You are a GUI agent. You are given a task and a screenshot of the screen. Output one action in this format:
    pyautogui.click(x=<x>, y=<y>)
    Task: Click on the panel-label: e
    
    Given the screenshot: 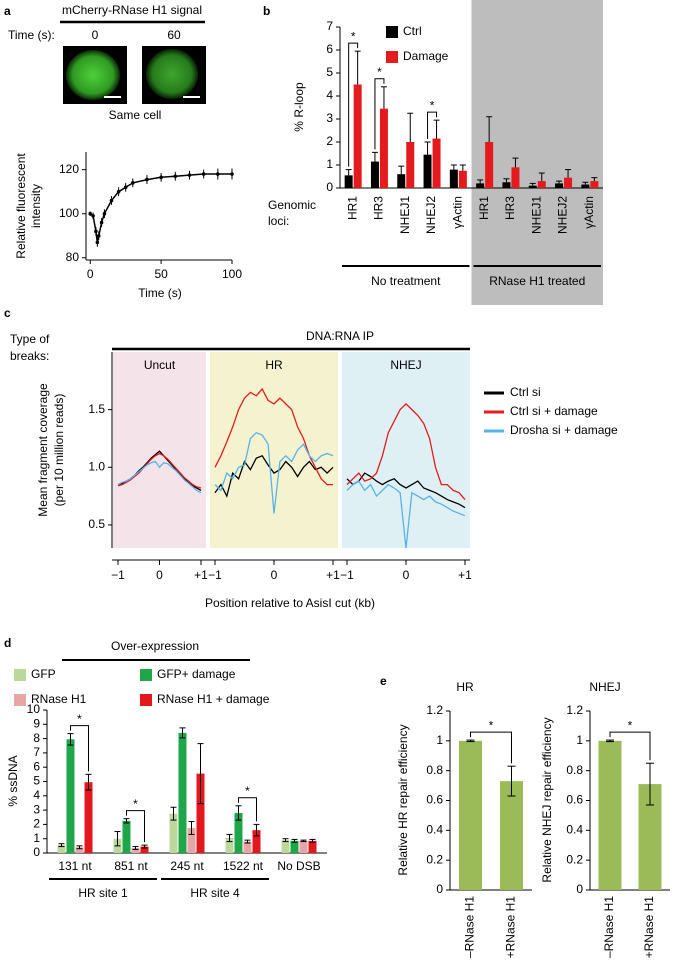 What is the action you would take?
    pyautogui.click(x=383, y=681)
    